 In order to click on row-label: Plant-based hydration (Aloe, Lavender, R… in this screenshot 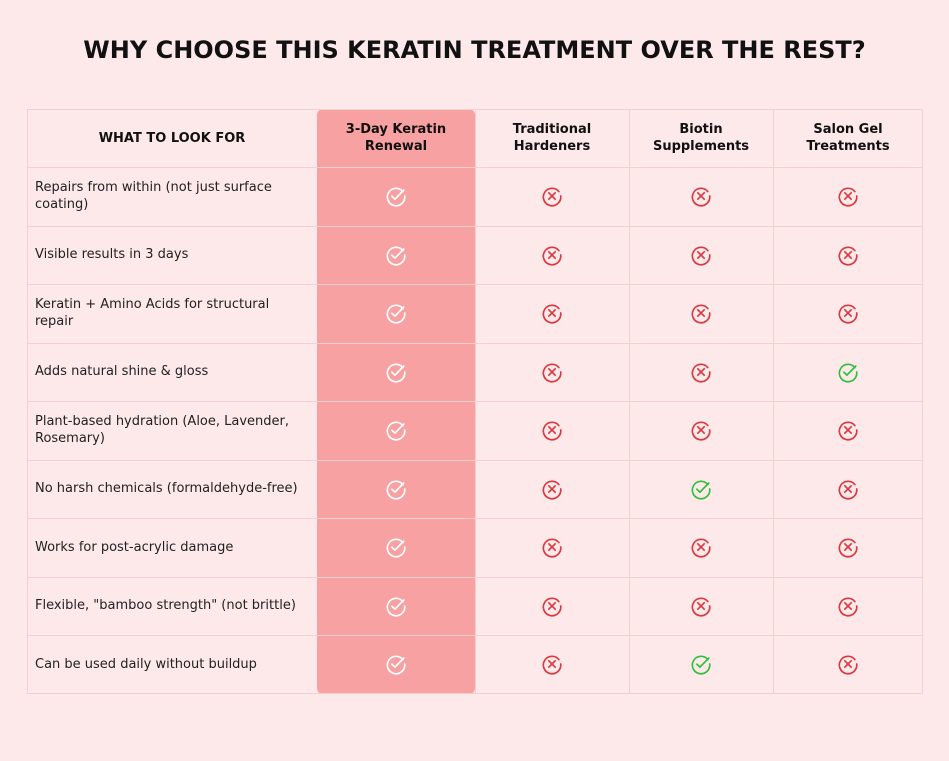, I will do `click(162, 430)`.